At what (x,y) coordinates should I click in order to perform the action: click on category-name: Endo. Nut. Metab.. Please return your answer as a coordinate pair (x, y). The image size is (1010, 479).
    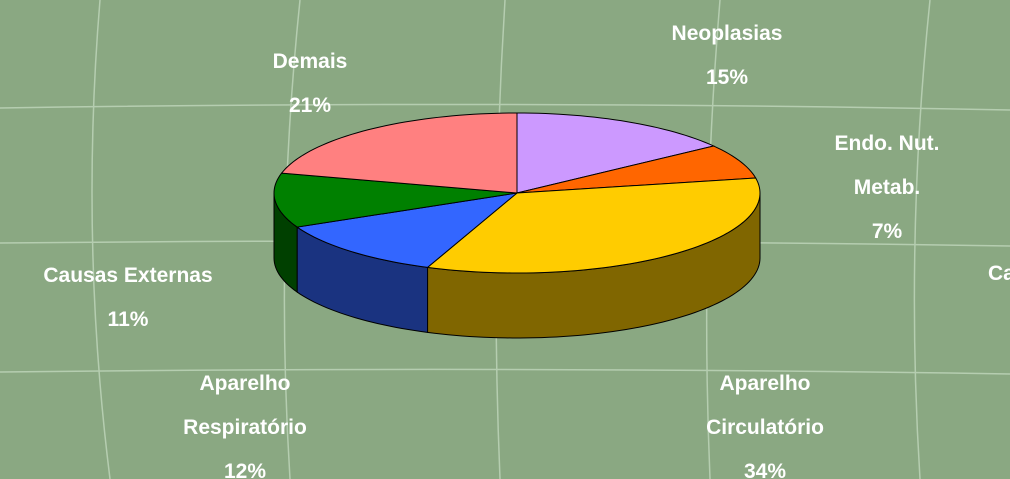
    Looking at the image, I should click on (887, 165).